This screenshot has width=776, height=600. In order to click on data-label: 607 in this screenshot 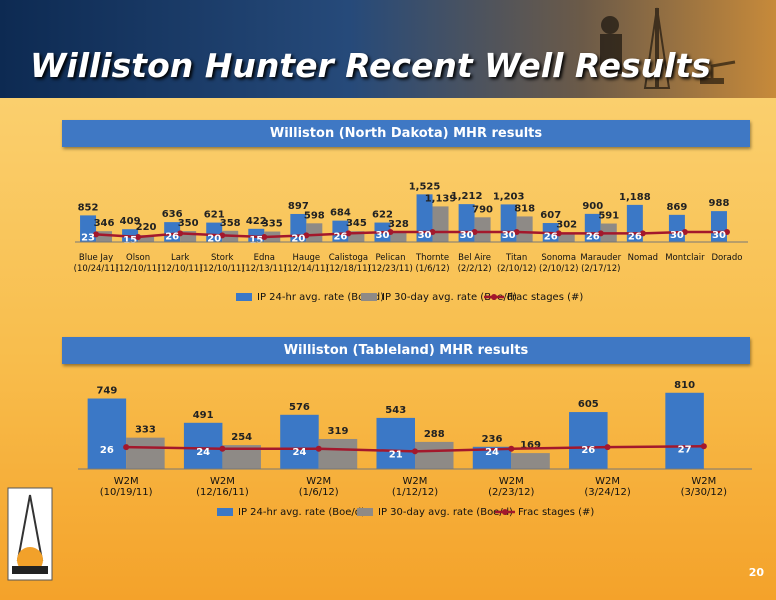, I will do `click(550, 215)`.